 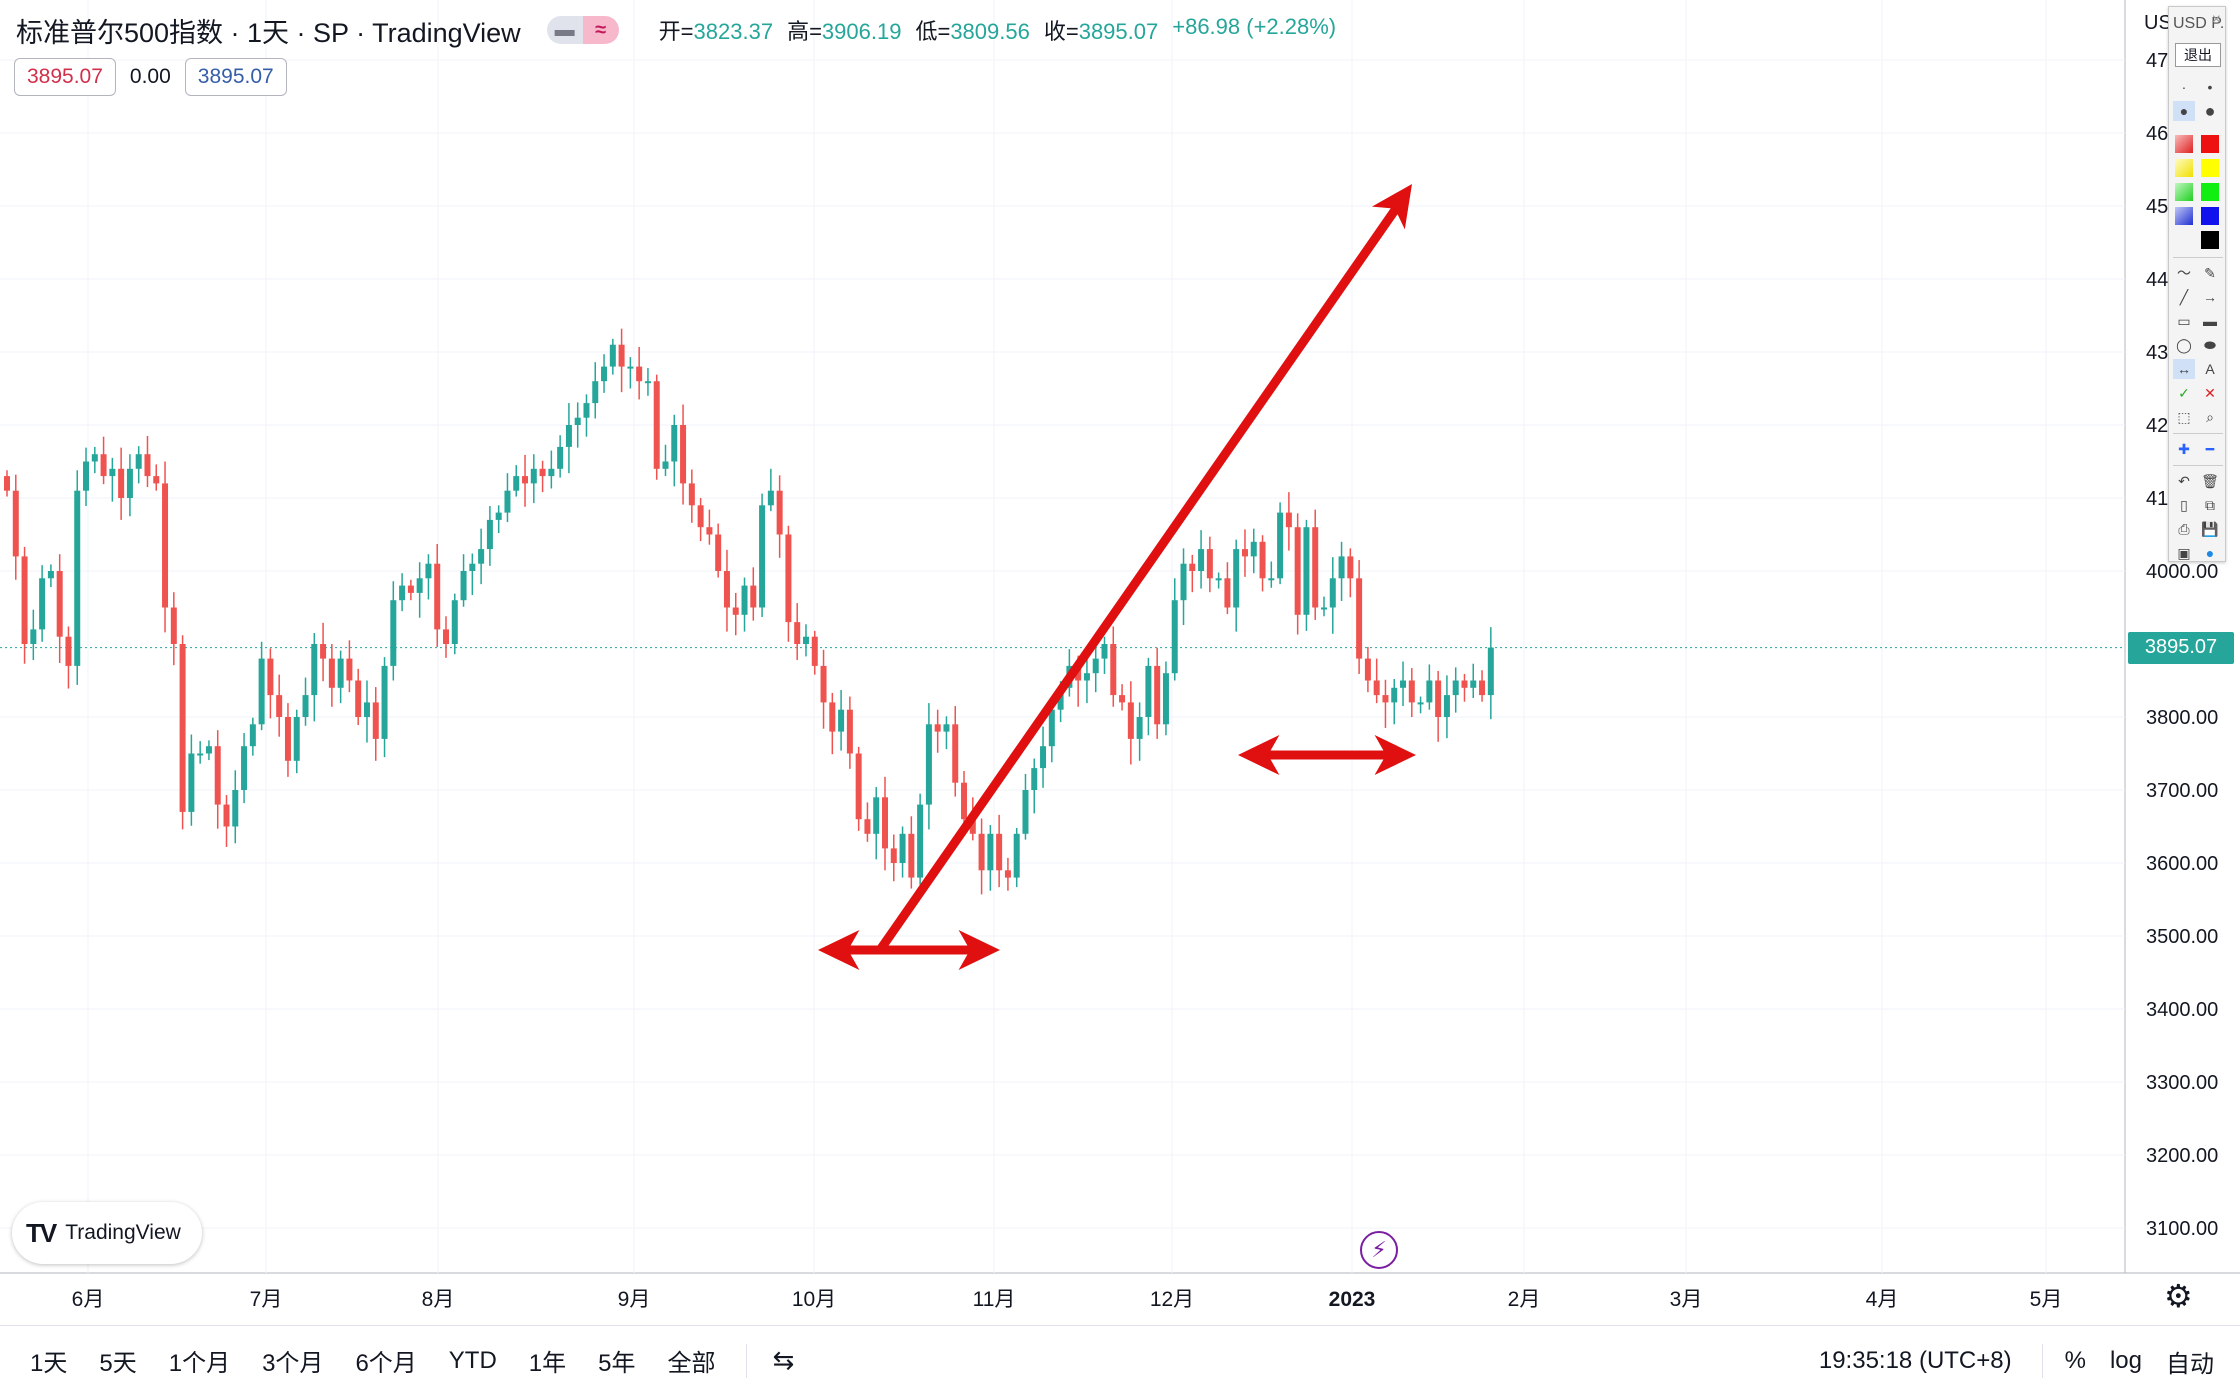 What do you see at coordinates (2184, 168) in the screenshot?
I see `color-swatch-light-yellow` at bounding box center [2184, 168].